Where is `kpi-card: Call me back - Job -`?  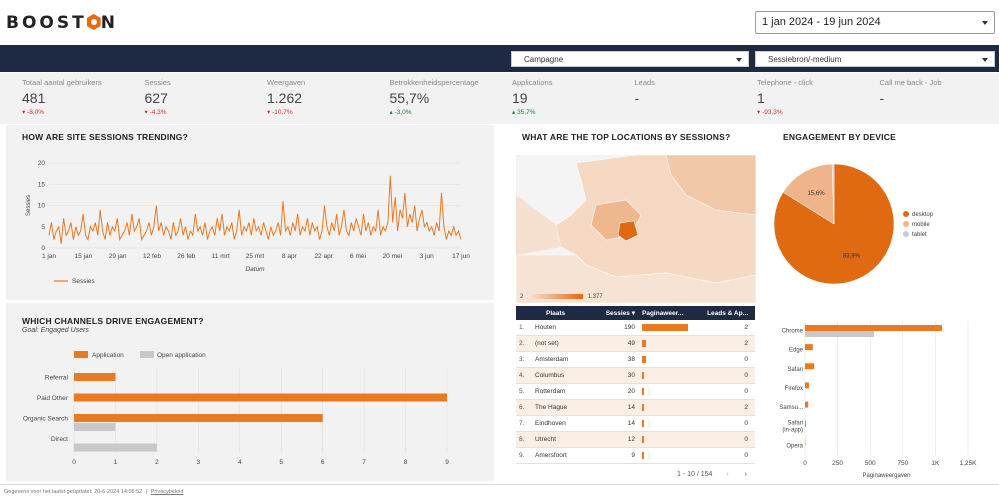 kpi-card: Call me back - Job - is located at coordinates (939, 93).